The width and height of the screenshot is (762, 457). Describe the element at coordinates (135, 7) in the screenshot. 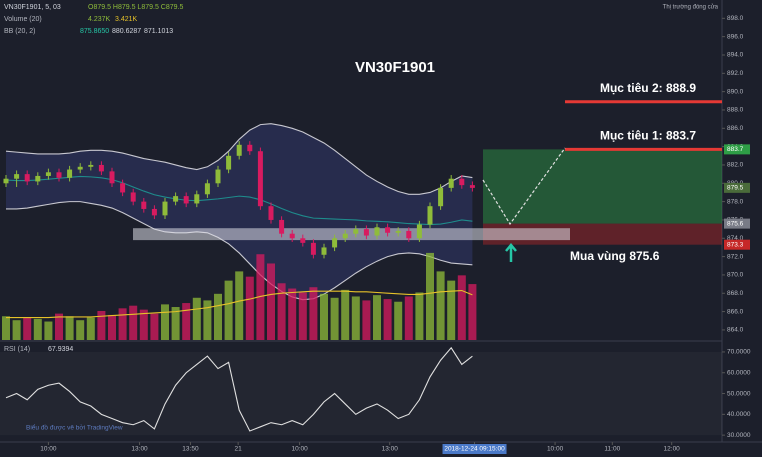

I see `ohlc-header: O879.5 H879.5 L879.5 C879.5` at that location.